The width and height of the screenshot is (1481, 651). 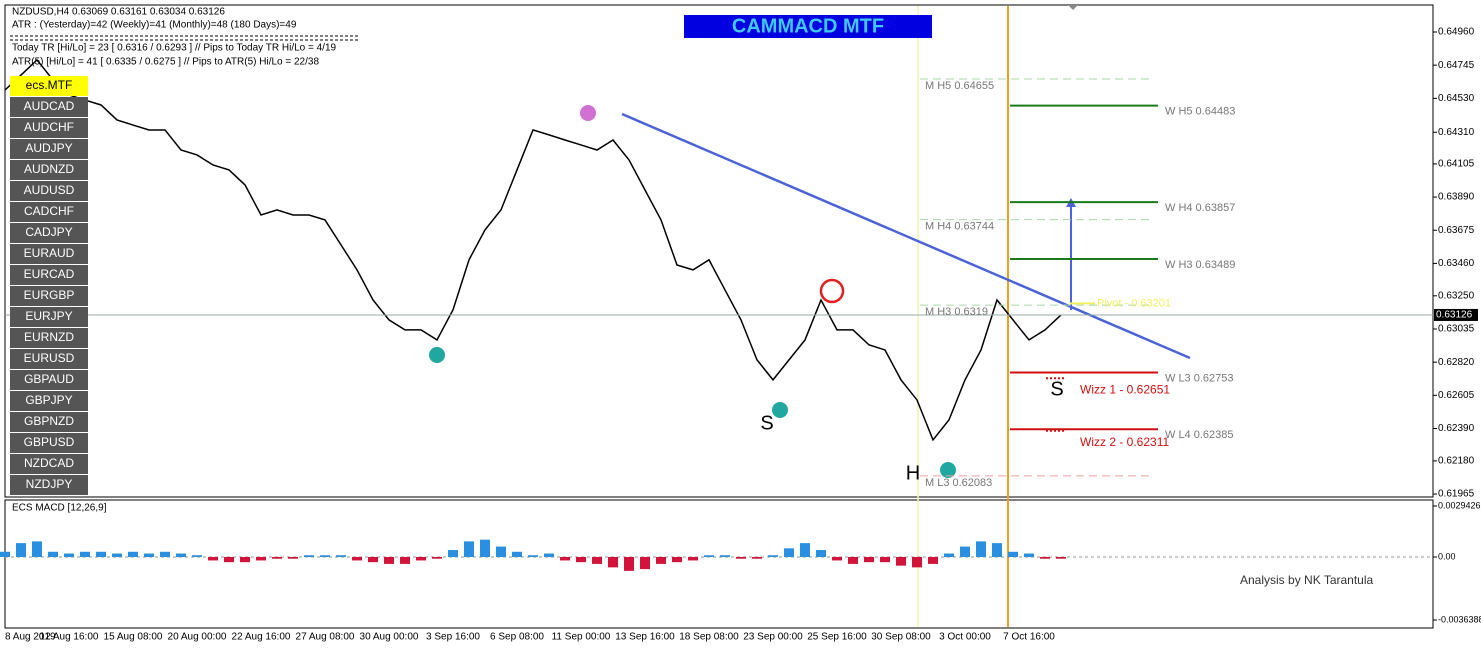 I want to click on symbol-label: GBPJPY, so click(x=48, y=400).